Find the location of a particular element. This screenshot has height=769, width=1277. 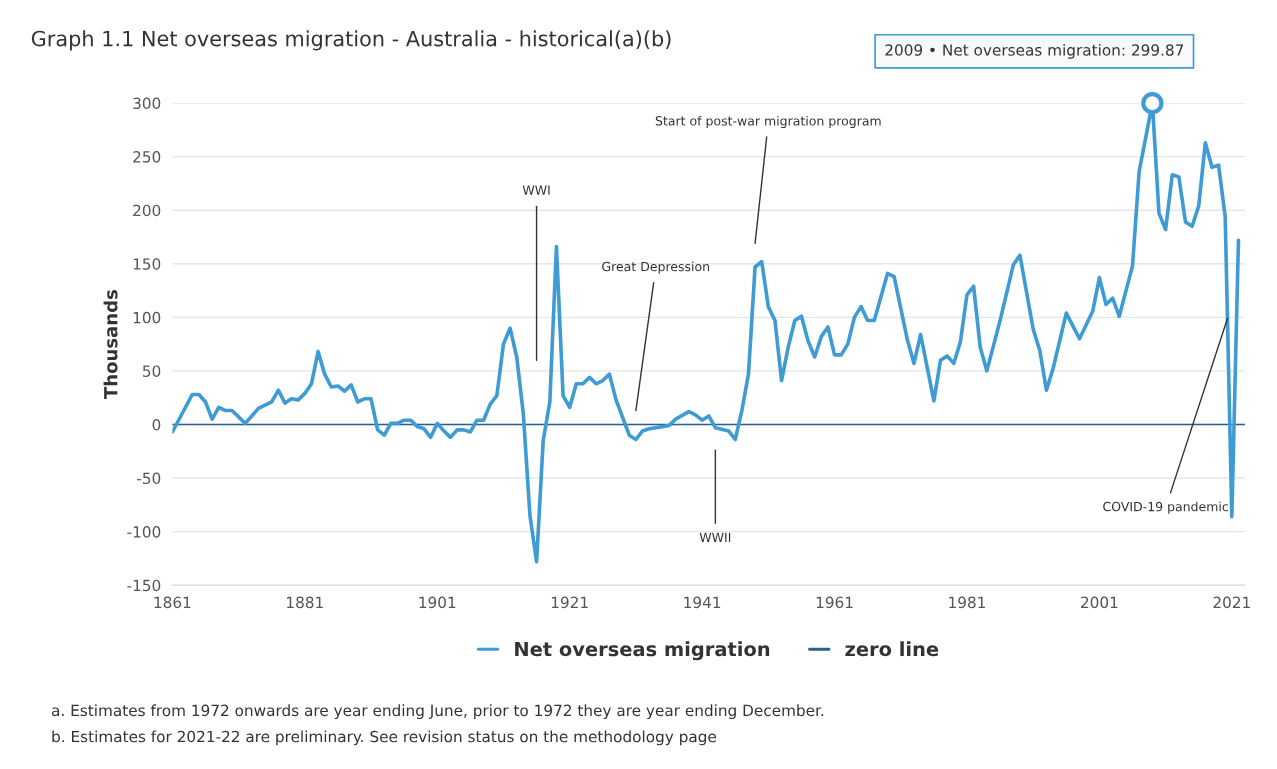

x-tick-label: 1981 is located at coordinates (967, 602).